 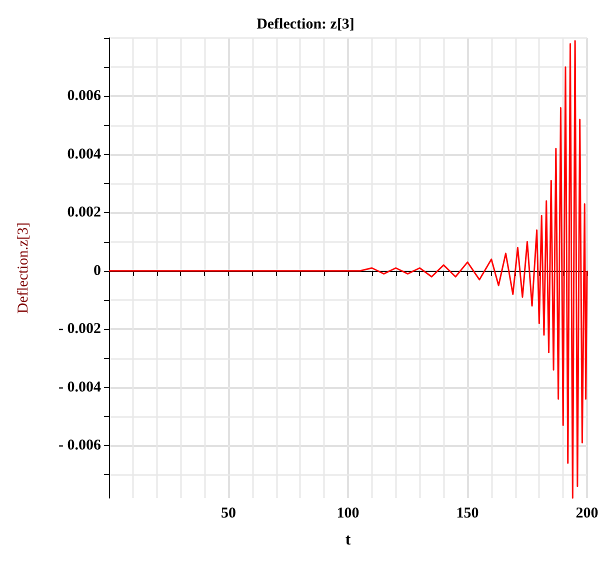 I want to click on y-tick-label: - 0.006, so click(x=80, y=446).